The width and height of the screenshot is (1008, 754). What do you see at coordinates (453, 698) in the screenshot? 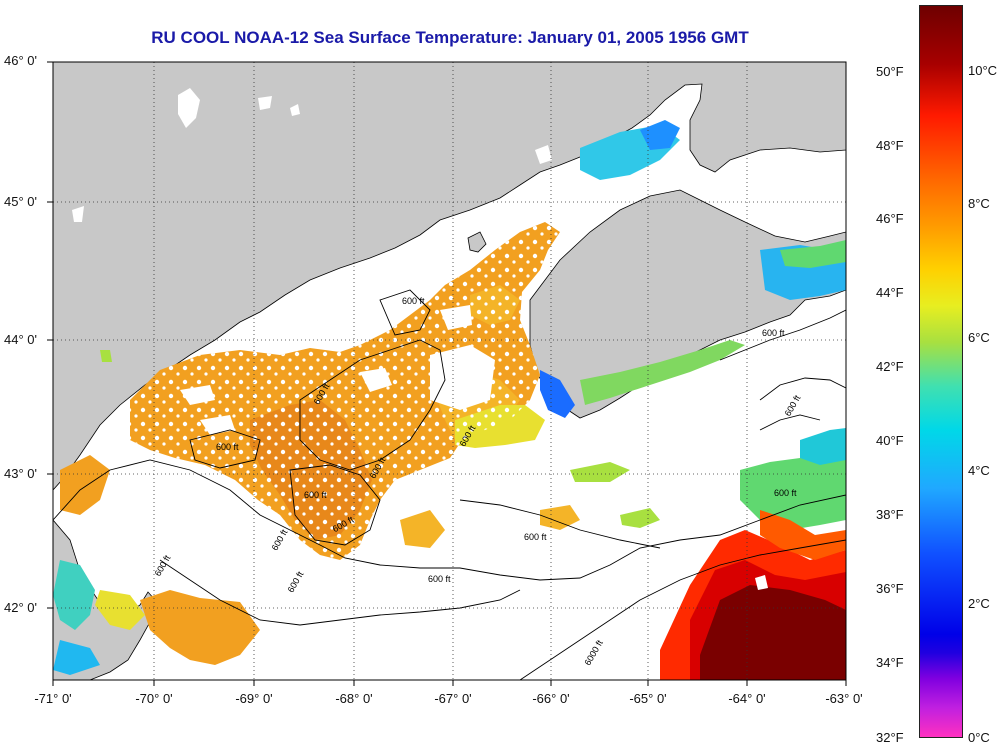
I see `lon-label--67: -67° 0'` at bounding box center [453, 698].